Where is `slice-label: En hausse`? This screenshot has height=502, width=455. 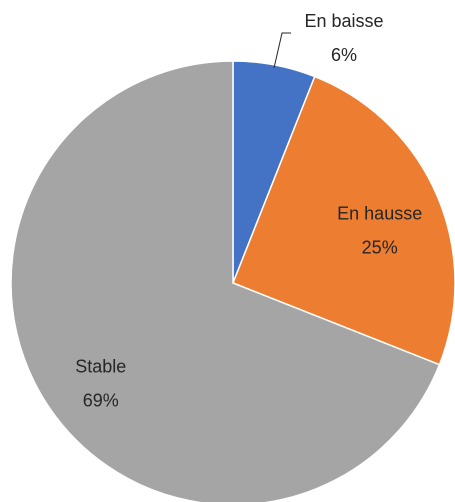 slice-label: En hausse is located at coordinates (379, 213).